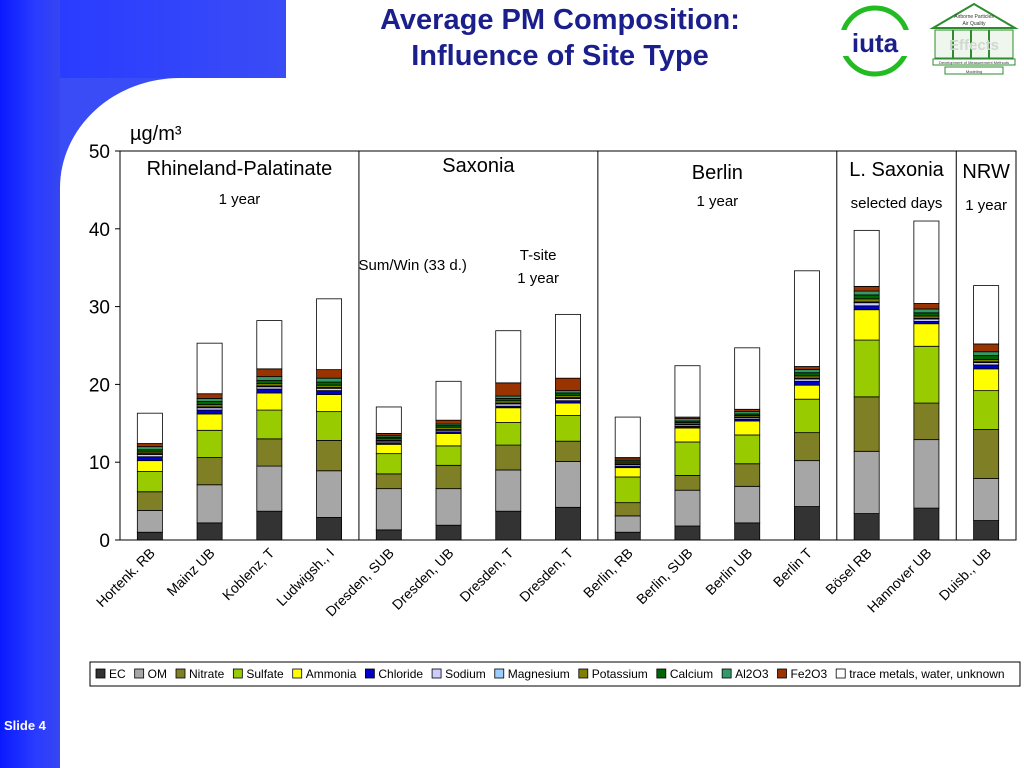 The width and height of the screenshot is (1024, 768). Describe the element at coordinates (331, 674) in the screenshot. I see `legend-entry: Ammonia` at that location.